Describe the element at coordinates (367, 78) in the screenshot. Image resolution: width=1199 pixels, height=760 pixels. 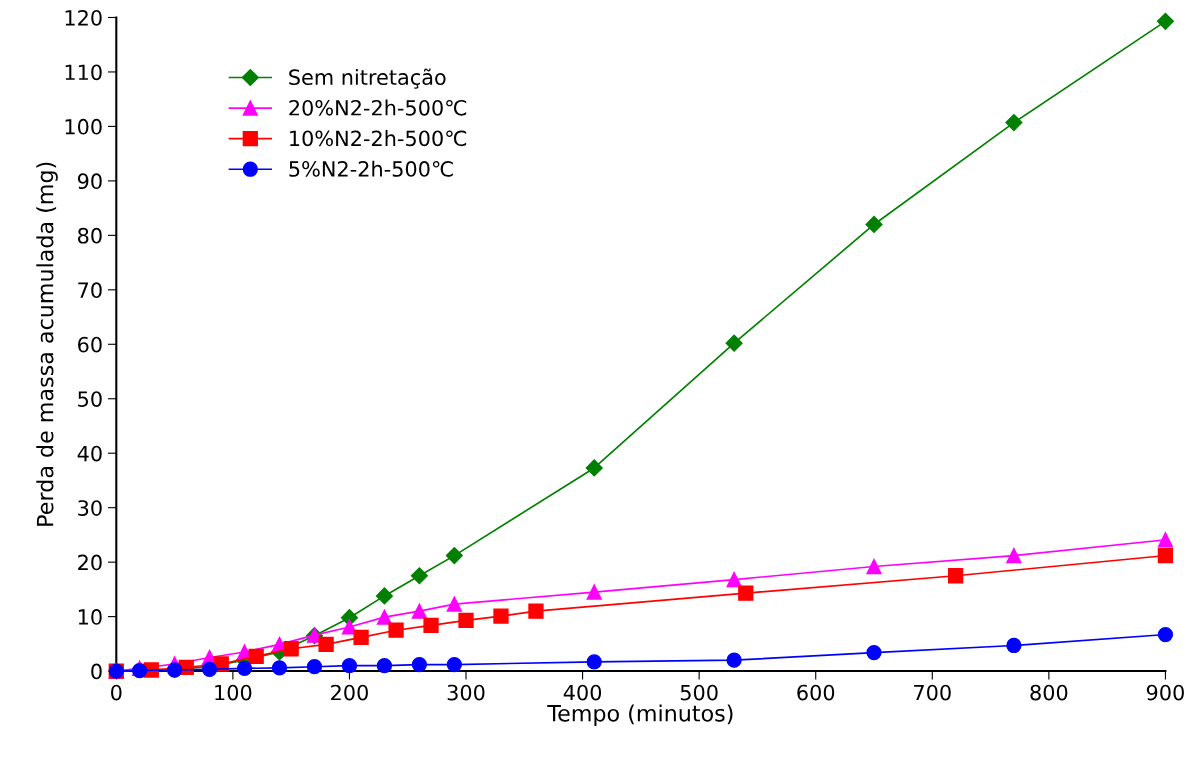
I see `legend-label: Sem nitretação` at that location.